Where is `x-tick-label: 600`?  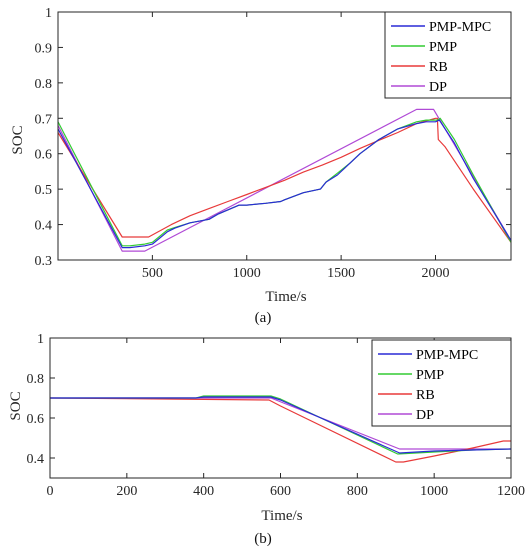 x-tick-label: 600 is located at coordinates (280, 491).